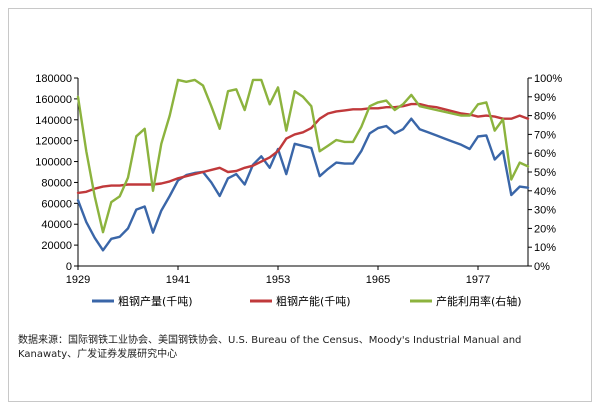 The image size is (600, 411). Describe the element at coordinates (56, 183) in the screenshot. I see `y-left-tick-label: 80000` at that location.